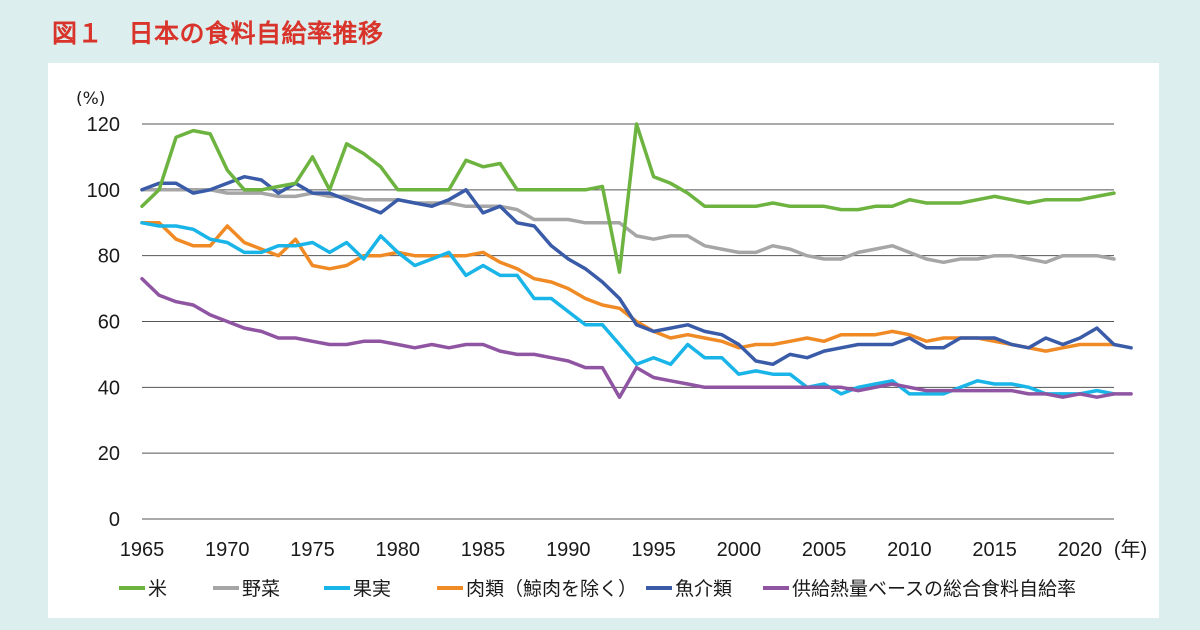 This screenshot has height=630, width=1200. Describe the element at coordinates (483, 550) in the screenshot. I see `x-tick-label-1985: 1985` at that location.